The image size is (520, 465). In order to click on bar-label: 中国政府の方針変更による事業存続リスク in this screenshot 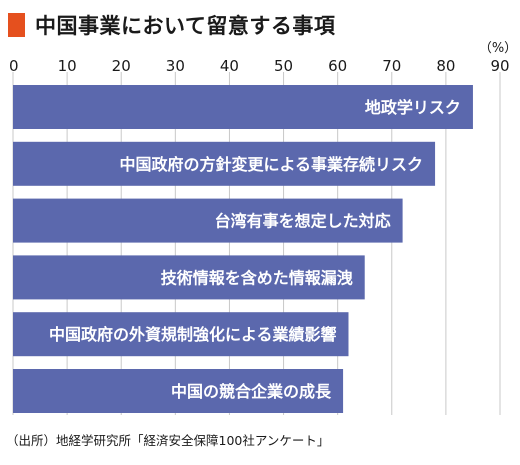, I will do `click(272, 164)`.